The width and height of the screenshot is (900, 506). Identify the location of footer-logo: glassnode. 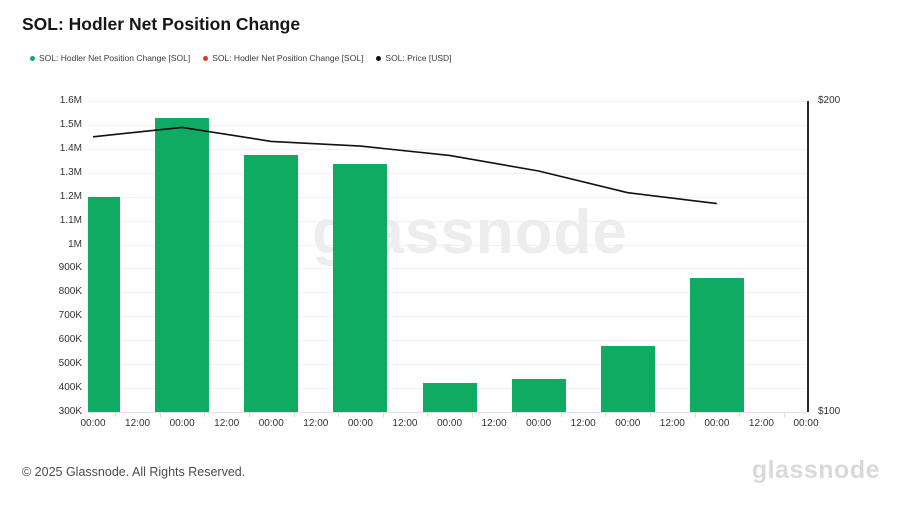
(815, 470).